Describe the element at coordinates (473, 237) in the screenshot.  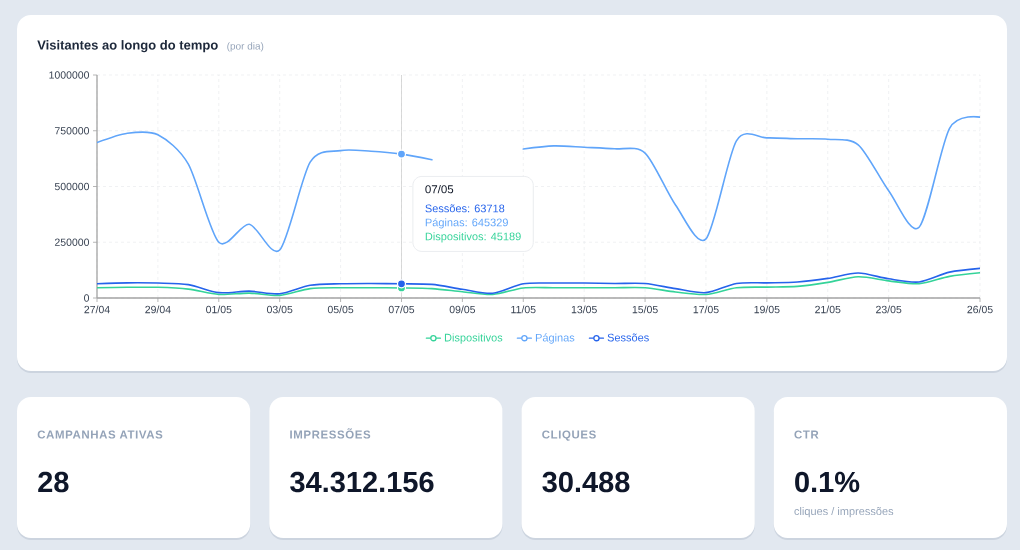
I see `annotation: Dispositivos: 45189` at that location.